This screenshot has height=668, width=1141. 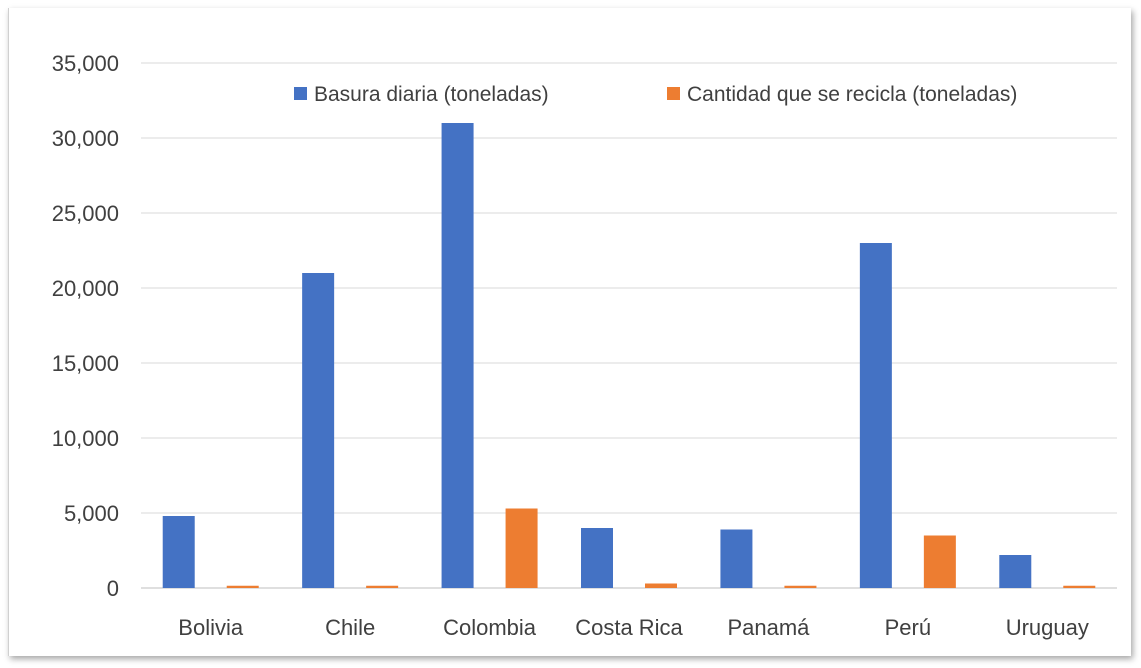 What do you see at coordinates (350, 627) in the screenshot?
I see `x-tick-label: Chile` at bounding box center [350, 627].